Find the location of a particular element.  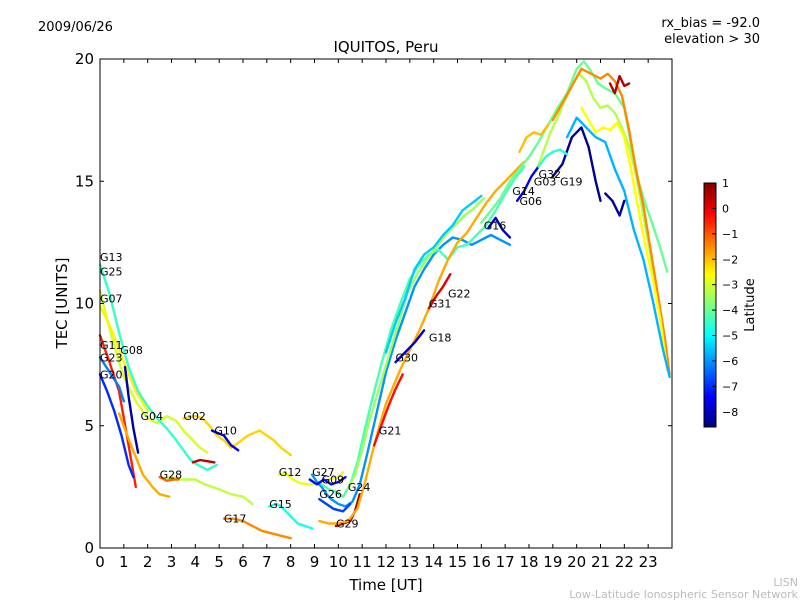

x-axis-label: Time [UT] is located at coordinates (385, 585).